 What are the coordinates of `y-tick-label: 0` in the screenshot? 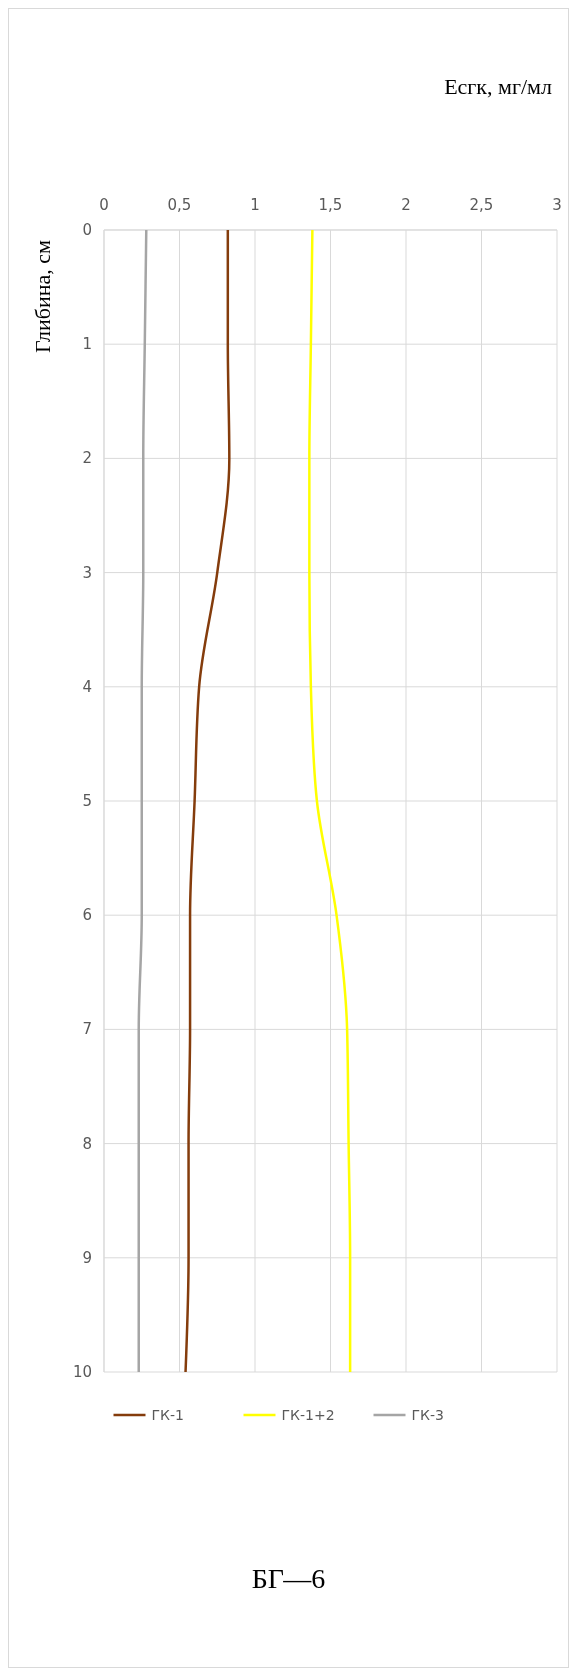 It's located at (87, 230).